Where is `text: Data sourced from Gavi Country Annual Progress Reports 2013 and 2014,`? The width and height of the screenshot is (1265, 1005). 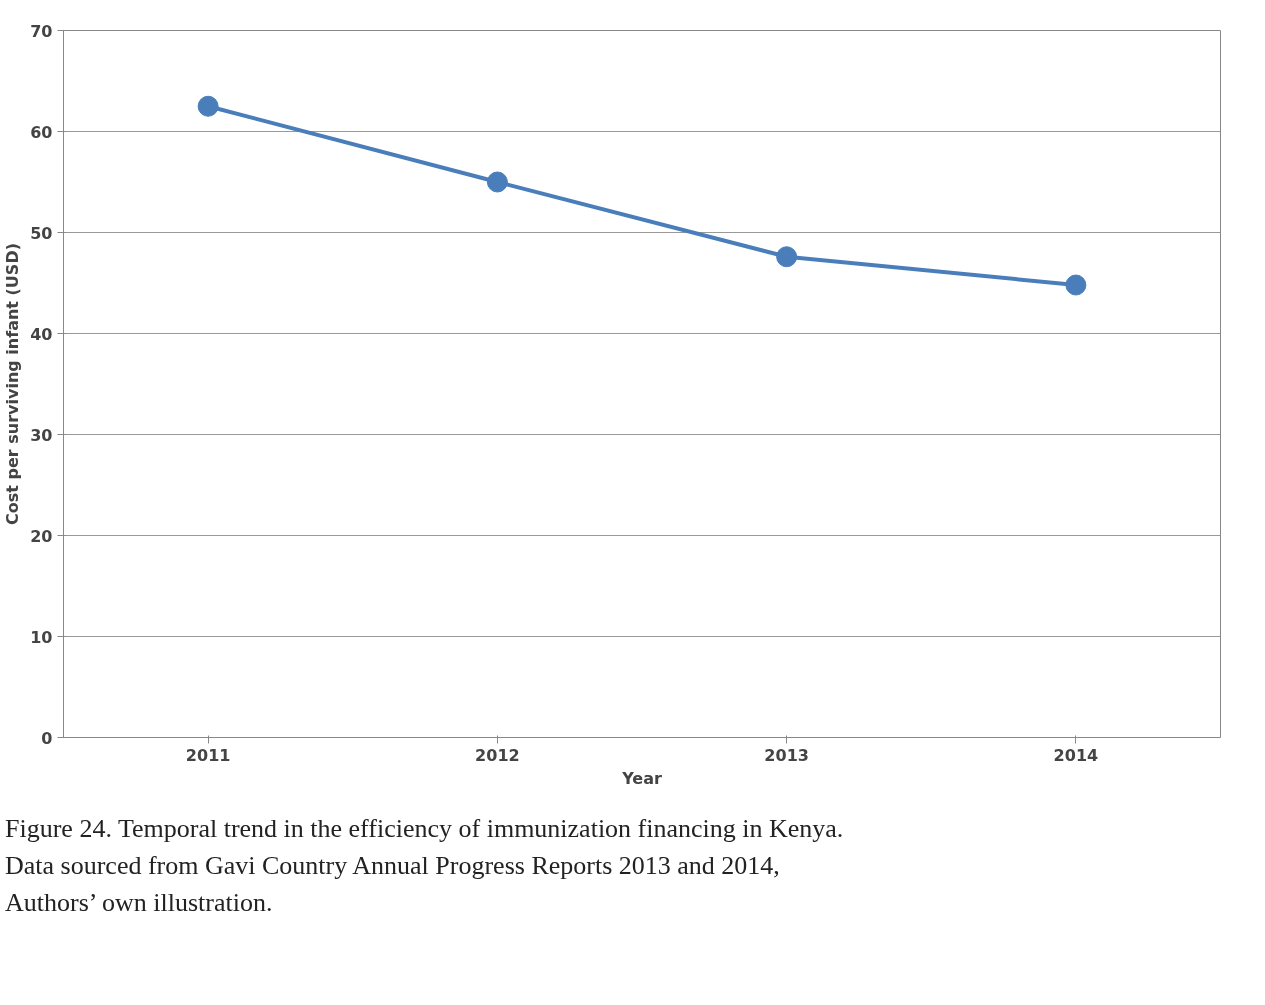 text: Data sourced from Gavi Country Annual Progress Reports 2013 and 2014, is located at coordinates (392, 866).